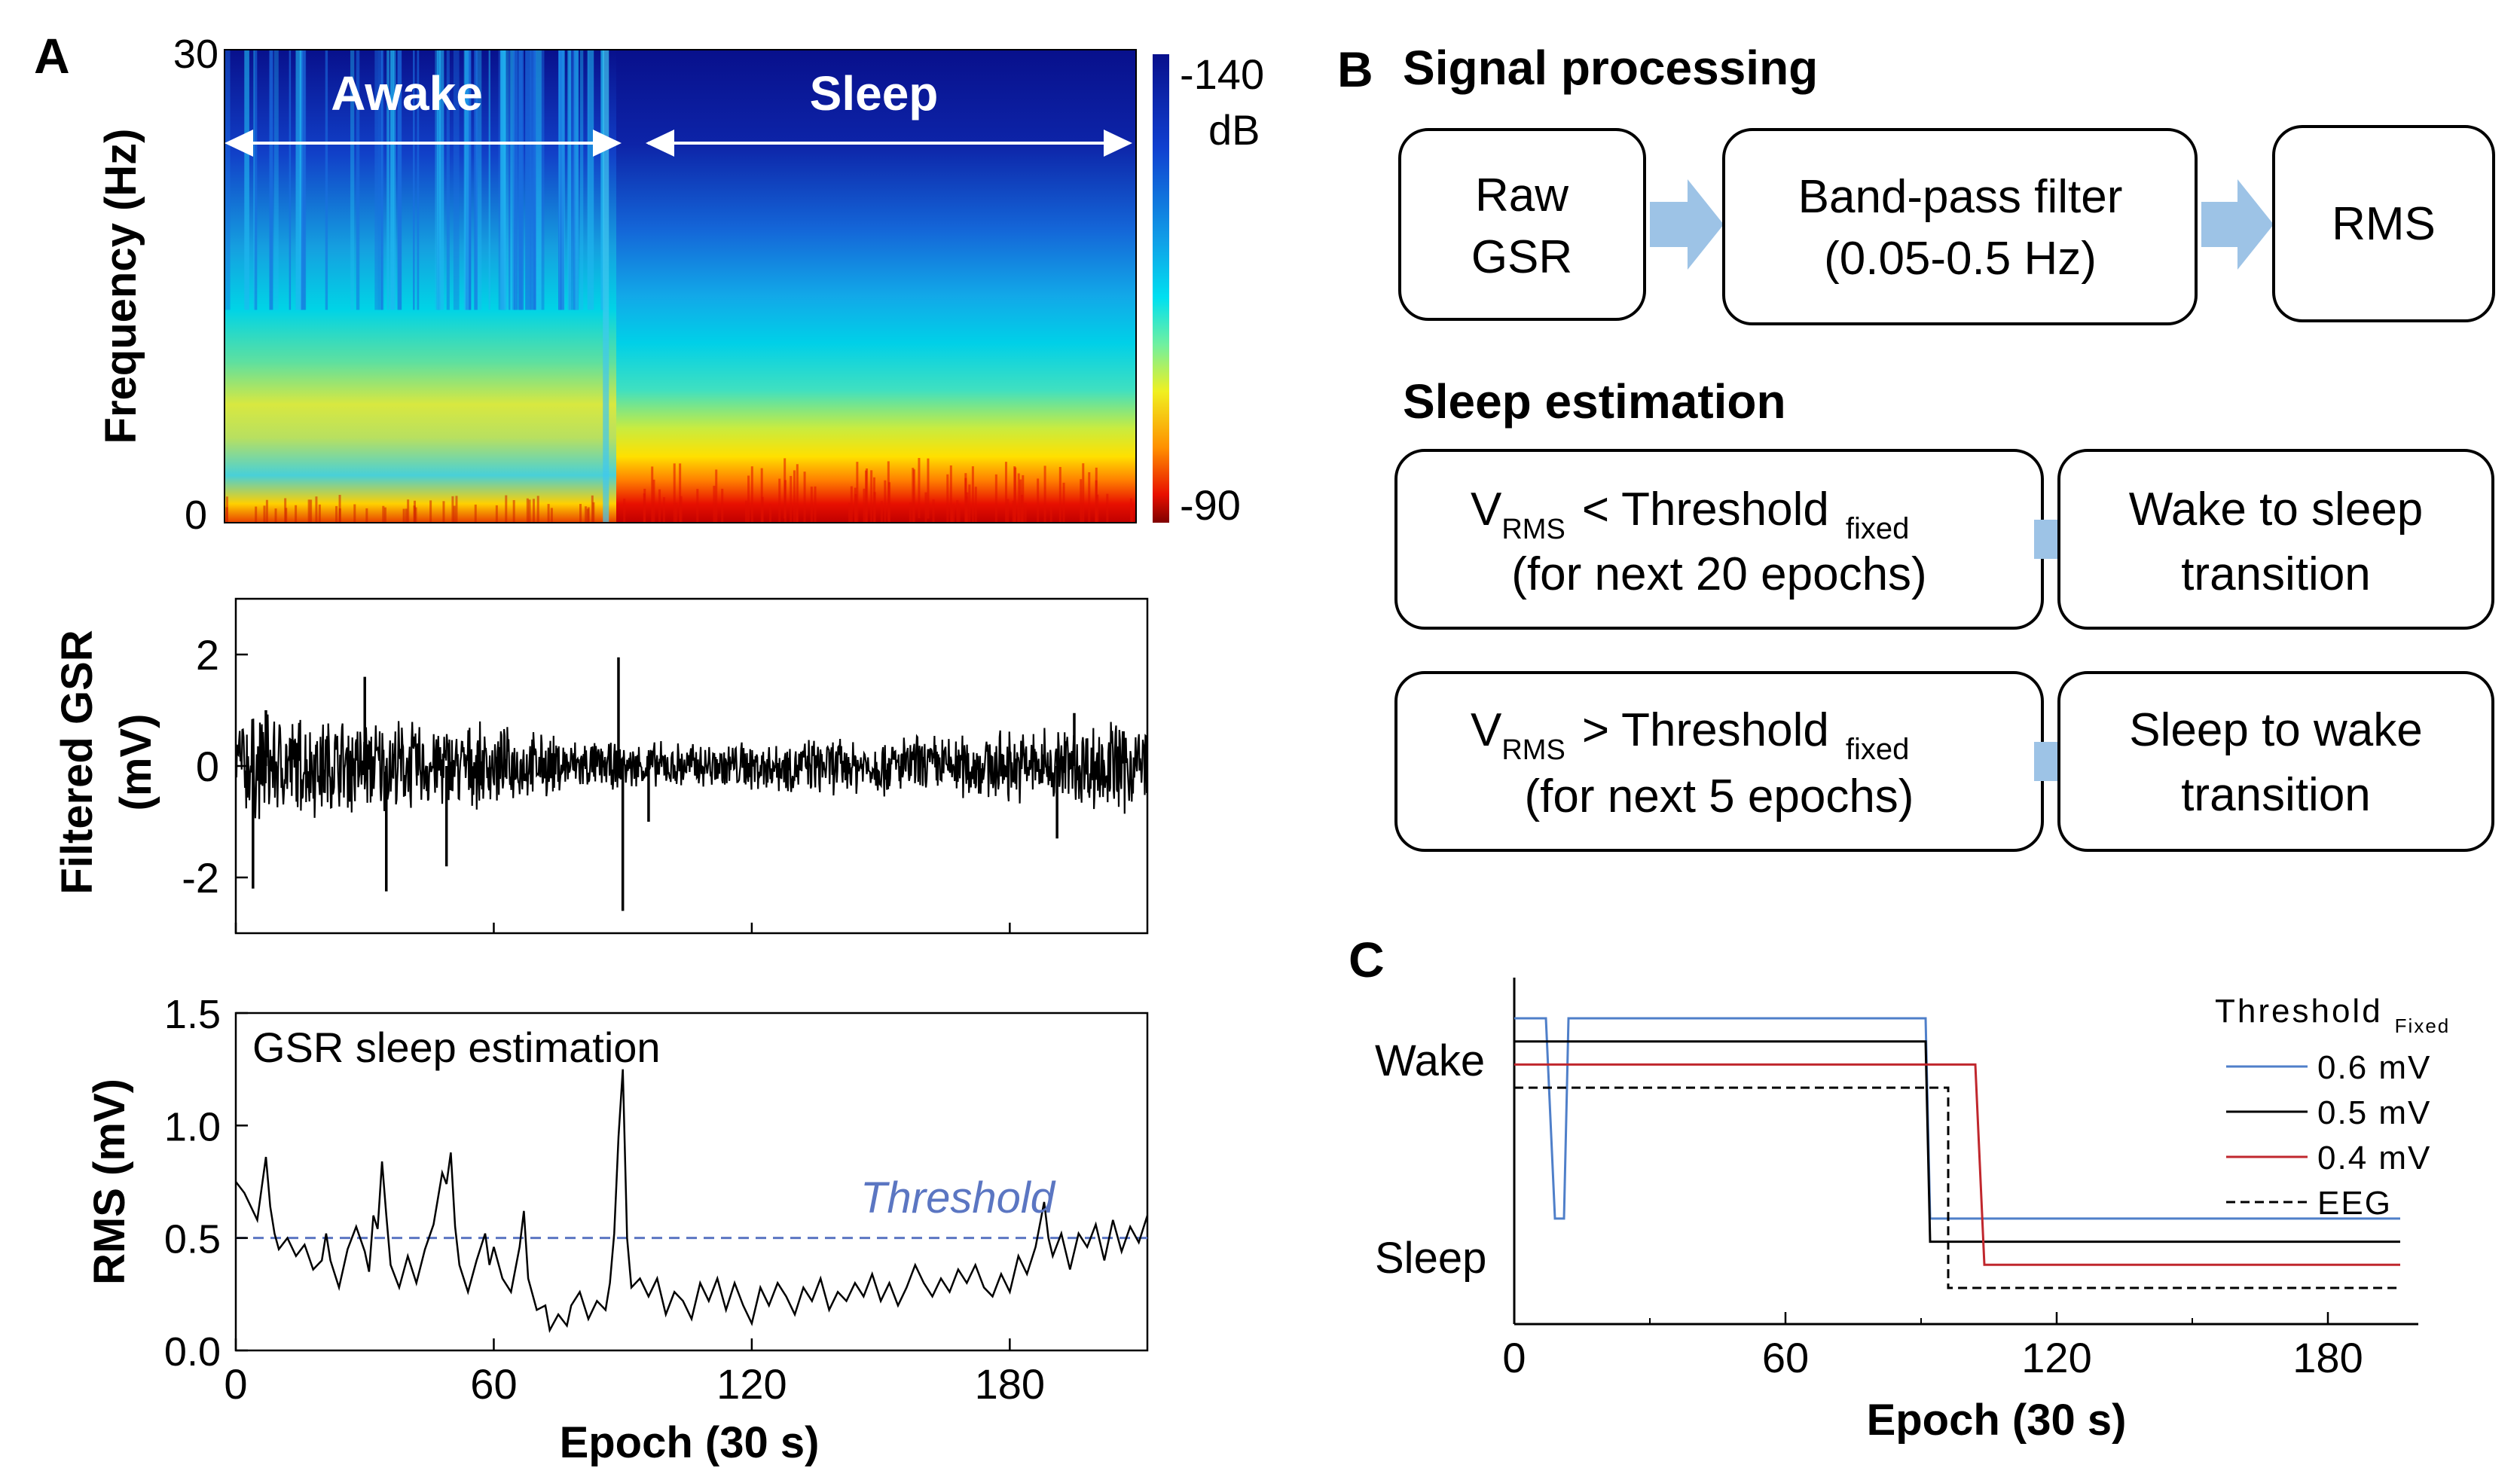 The image size is (2520, 1480). I want to click on legend-title-main: Threshold, so click(2299, 1011).